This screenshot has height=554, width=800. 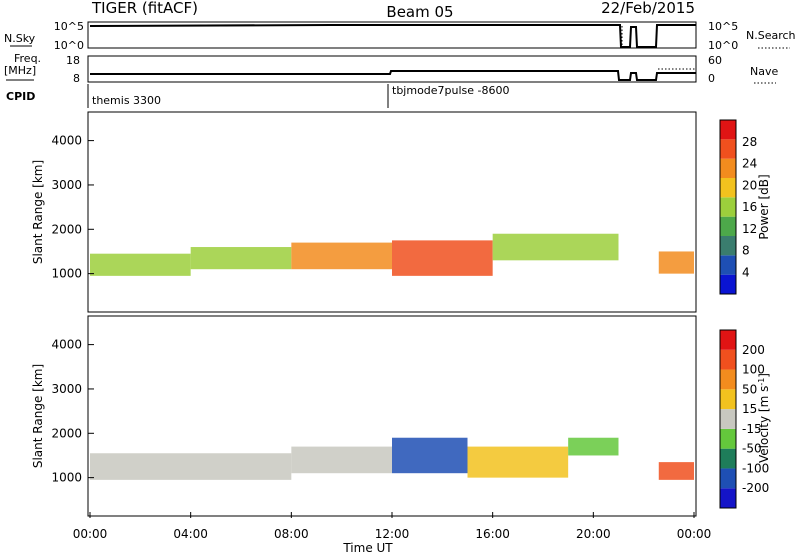 I want to click on velocity-y-ticks: 1000 2000 3000 4000, so click(x=72, y=411).